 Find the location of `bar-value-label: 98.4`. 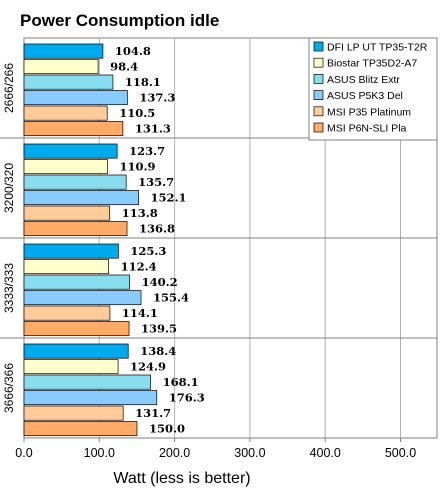

bar-value-label: 98.4 is located at coordinates (124, 67).